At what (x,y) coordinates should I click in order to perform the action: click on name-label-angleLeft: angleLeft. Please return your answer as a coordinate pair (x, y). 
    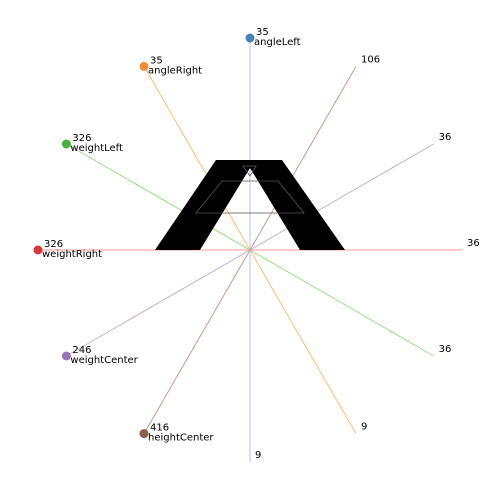
    Looking at the image, I should click on (277, 42).